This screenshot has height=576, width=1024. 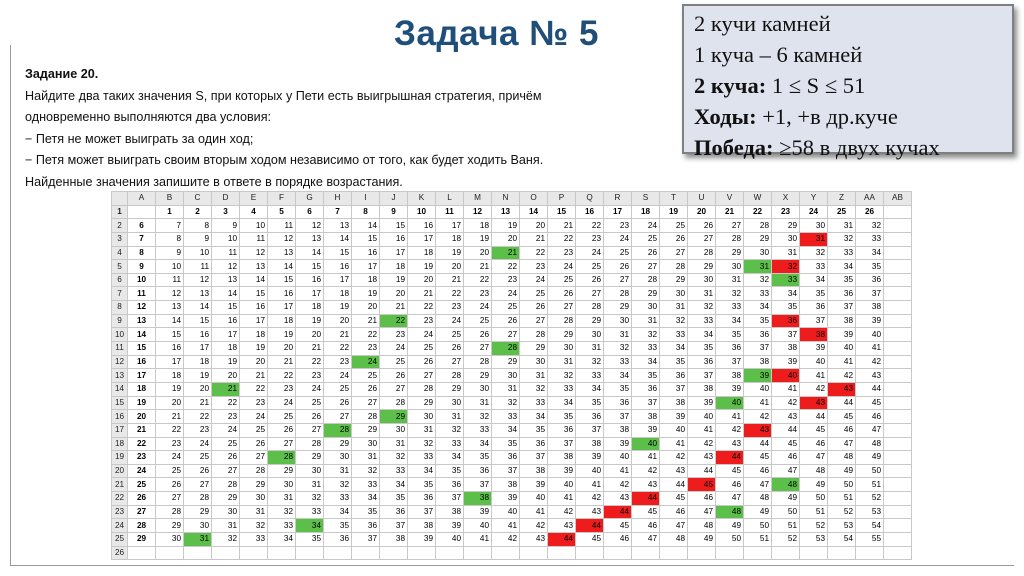 What do you see at coordinates (119, 375) in the screenshot?
I see `row-header: 13` at bounding box center [119, 375].